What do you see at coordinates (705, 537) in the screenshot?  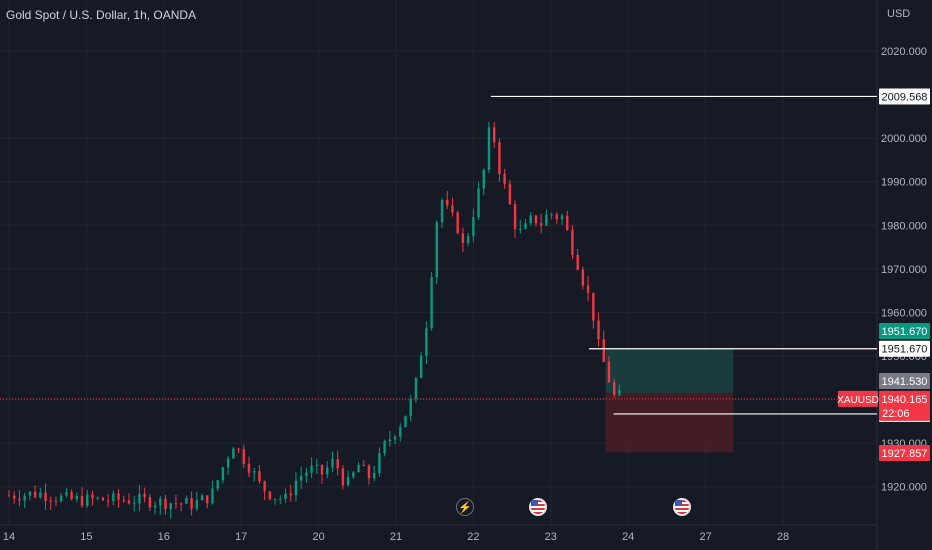 I see `x-tick-label: 27` at bounding box center [705, 537].